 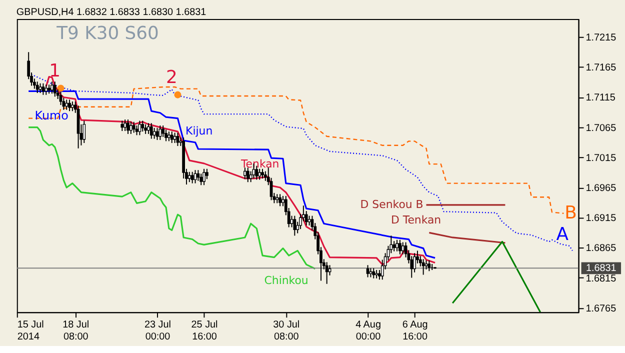 I want to click on series-label: D Senkou B, so click(x=392, y=204).